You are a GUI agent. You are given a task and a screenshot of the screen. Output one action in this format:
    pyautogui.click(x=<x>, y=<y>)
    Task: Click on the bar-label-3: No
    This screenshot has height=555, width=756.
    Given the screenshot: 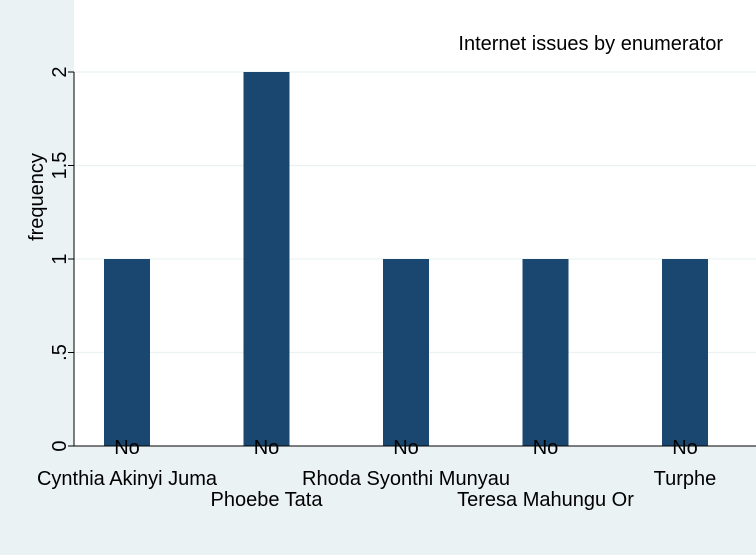 What is the action you would take?
    pyautogui.click(x=546, y=448)
    